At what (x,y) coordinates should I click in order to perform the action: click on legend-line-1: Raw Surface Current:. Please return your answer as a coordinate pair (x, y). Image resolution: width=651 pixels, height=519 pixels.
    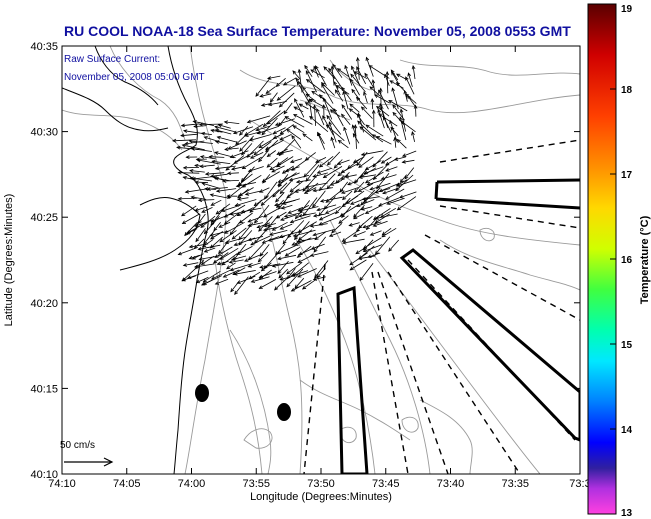
    Looking at the image, I should click on (112, 59).